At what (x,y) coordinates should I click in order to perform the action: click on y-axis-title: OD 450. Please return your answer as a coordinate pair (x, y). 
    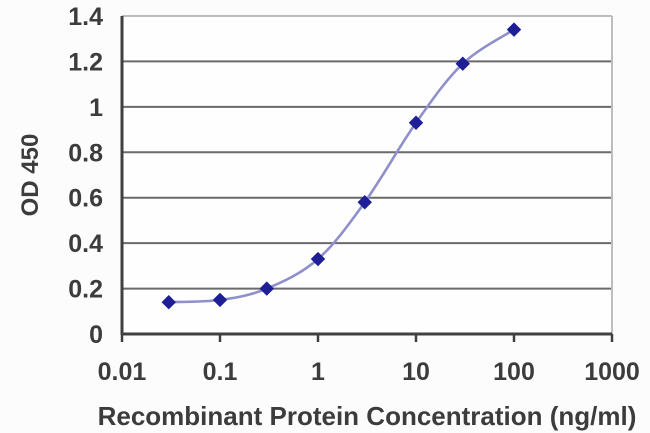
    Looking at the image, I should click on (30, 175).